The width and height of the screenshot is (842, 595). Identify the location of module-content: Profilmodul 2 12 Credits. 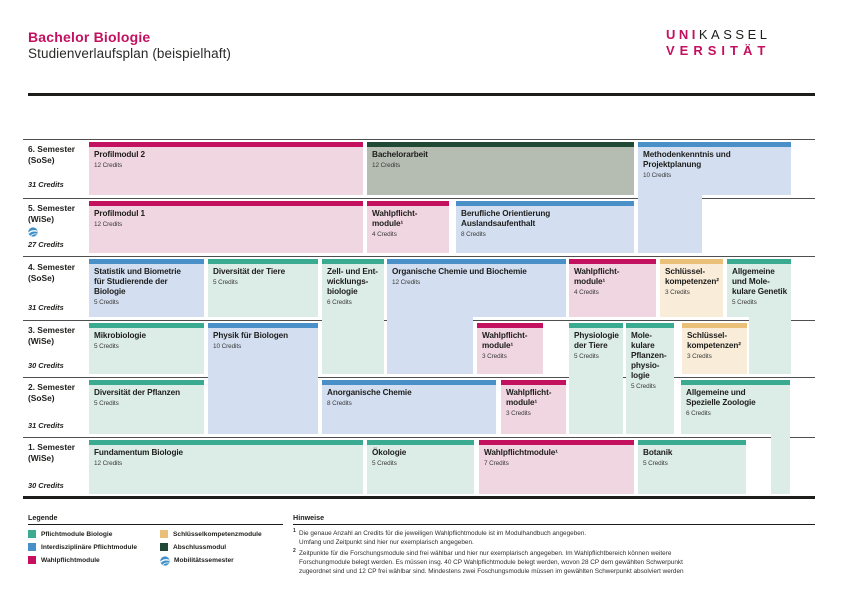
(226, 158).